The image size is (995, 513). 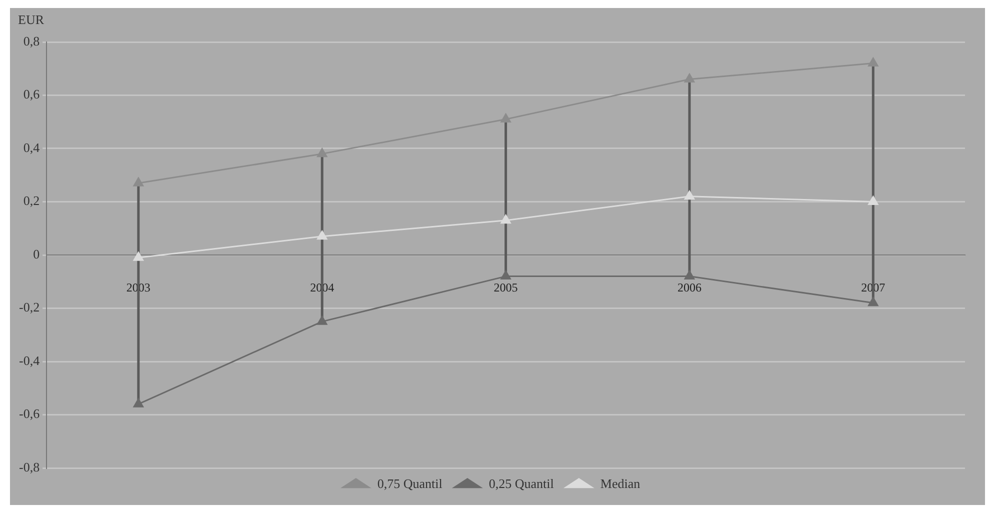 What do you see at coordinates (29, 466) in the screenshot?
I see `y-tick-label: -0,8` at bounding box center [29, 466].